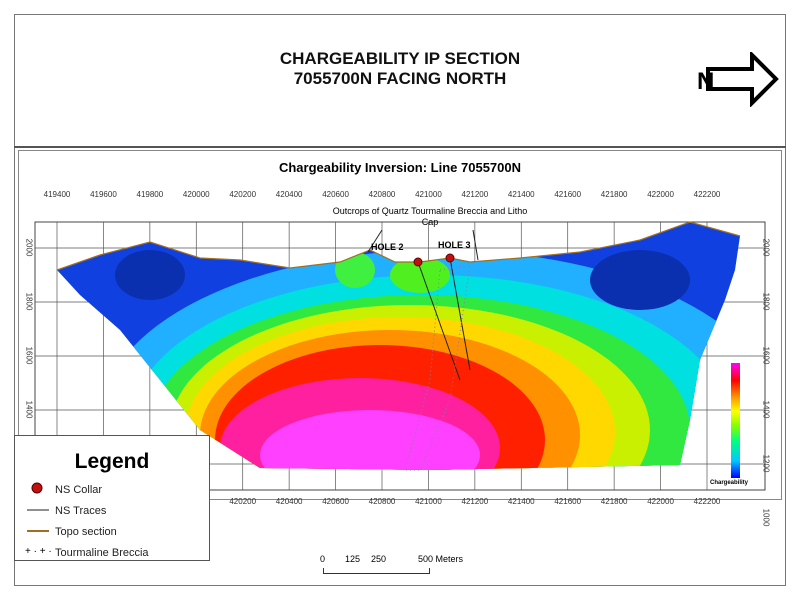  What do you see at coordinates (57, 194) in the screenshot?
I see `top-axis-tick: 419400` at bounding box center [57, 194].